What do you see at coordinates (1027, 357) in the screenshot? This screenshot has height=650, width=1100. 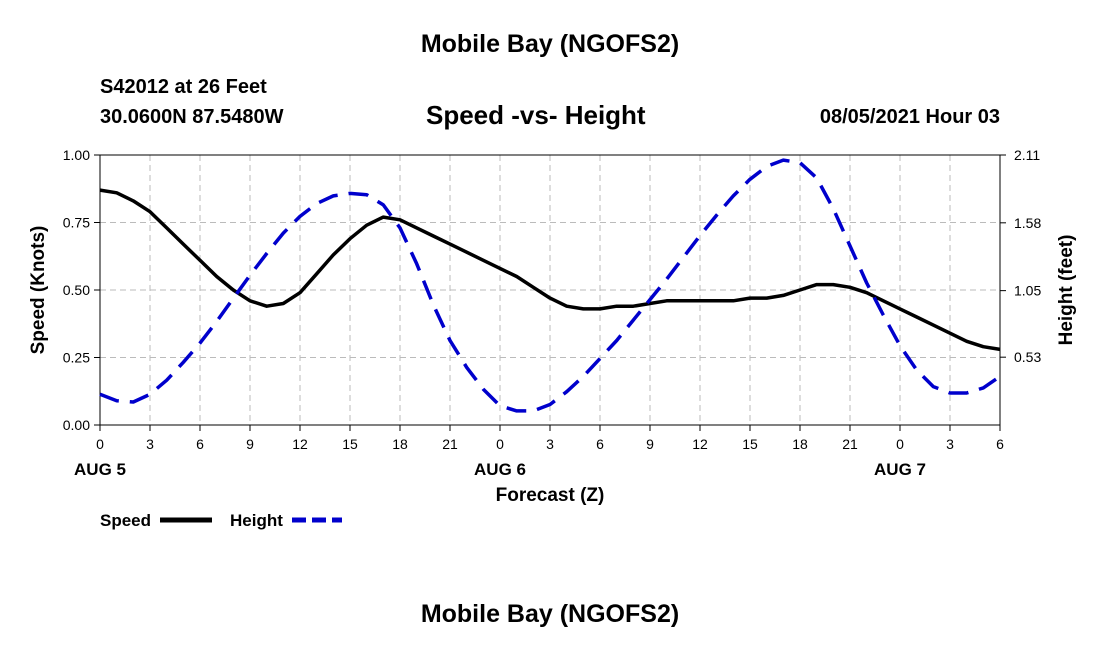 I see `y2-tick-label: 0.53` at bounding box center [1027, 357].